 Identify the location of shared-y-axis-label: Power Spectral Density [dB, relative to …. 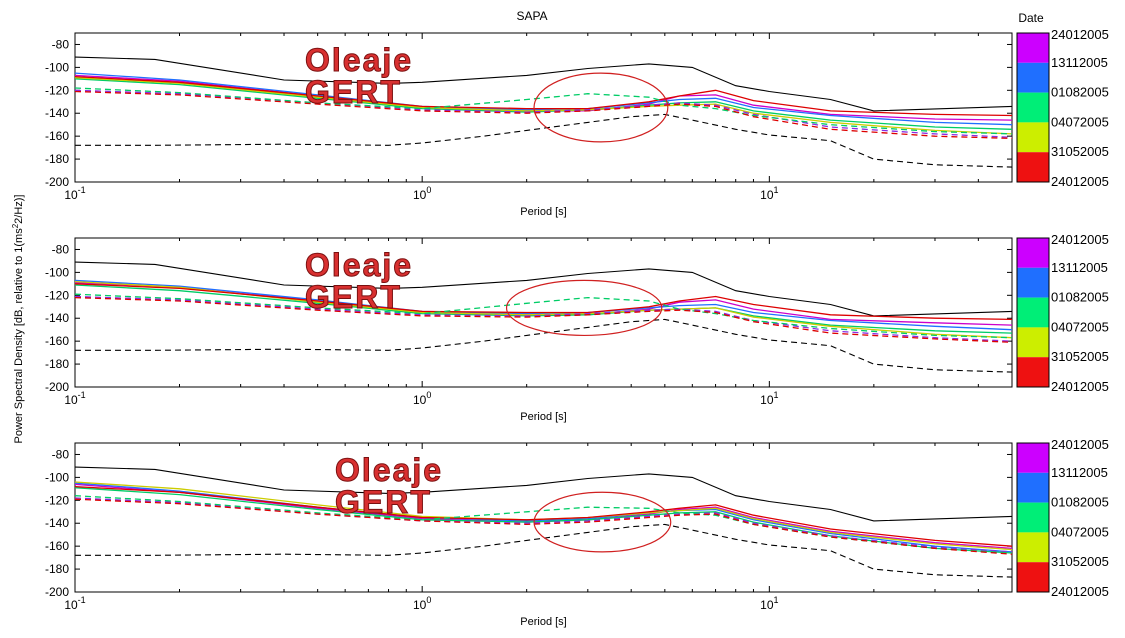
(18, 319).